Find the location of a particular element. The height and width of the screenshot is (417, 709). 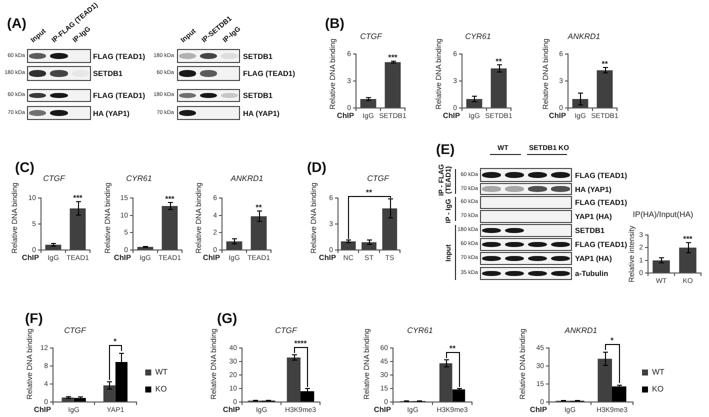

text: (F) is located at coordinates (34, 318).